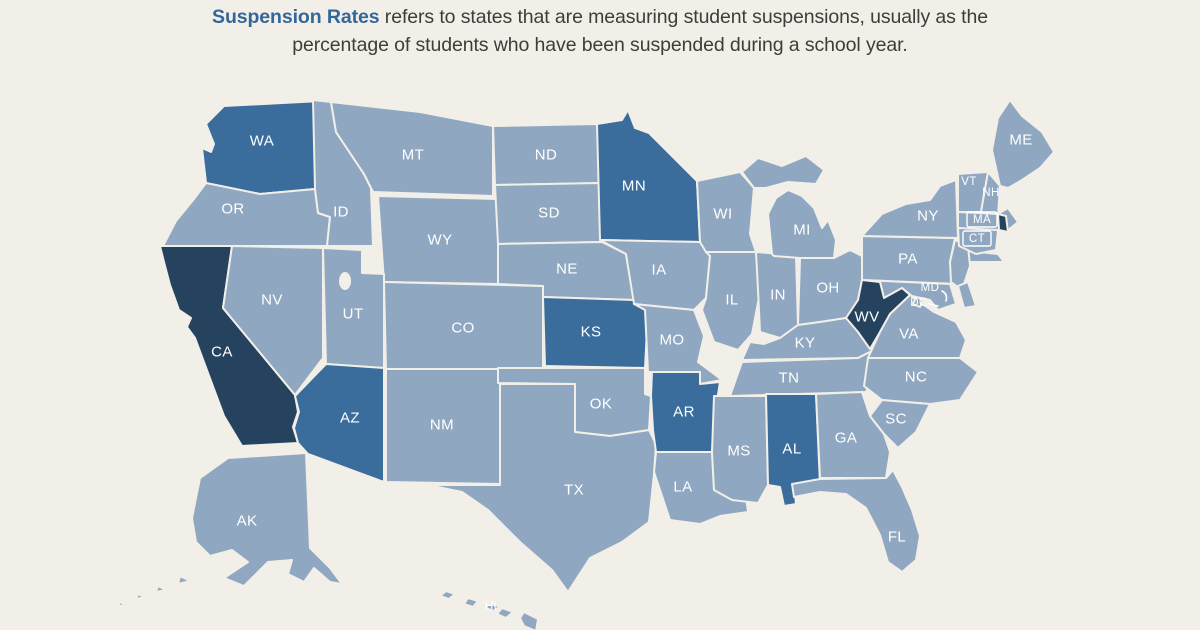 Image resolution: width=1200 pixels, height=630 pixels. Describe the element at coordinates (353, 314) in the screenshot. I see `state-label-ut: UT` at that location.